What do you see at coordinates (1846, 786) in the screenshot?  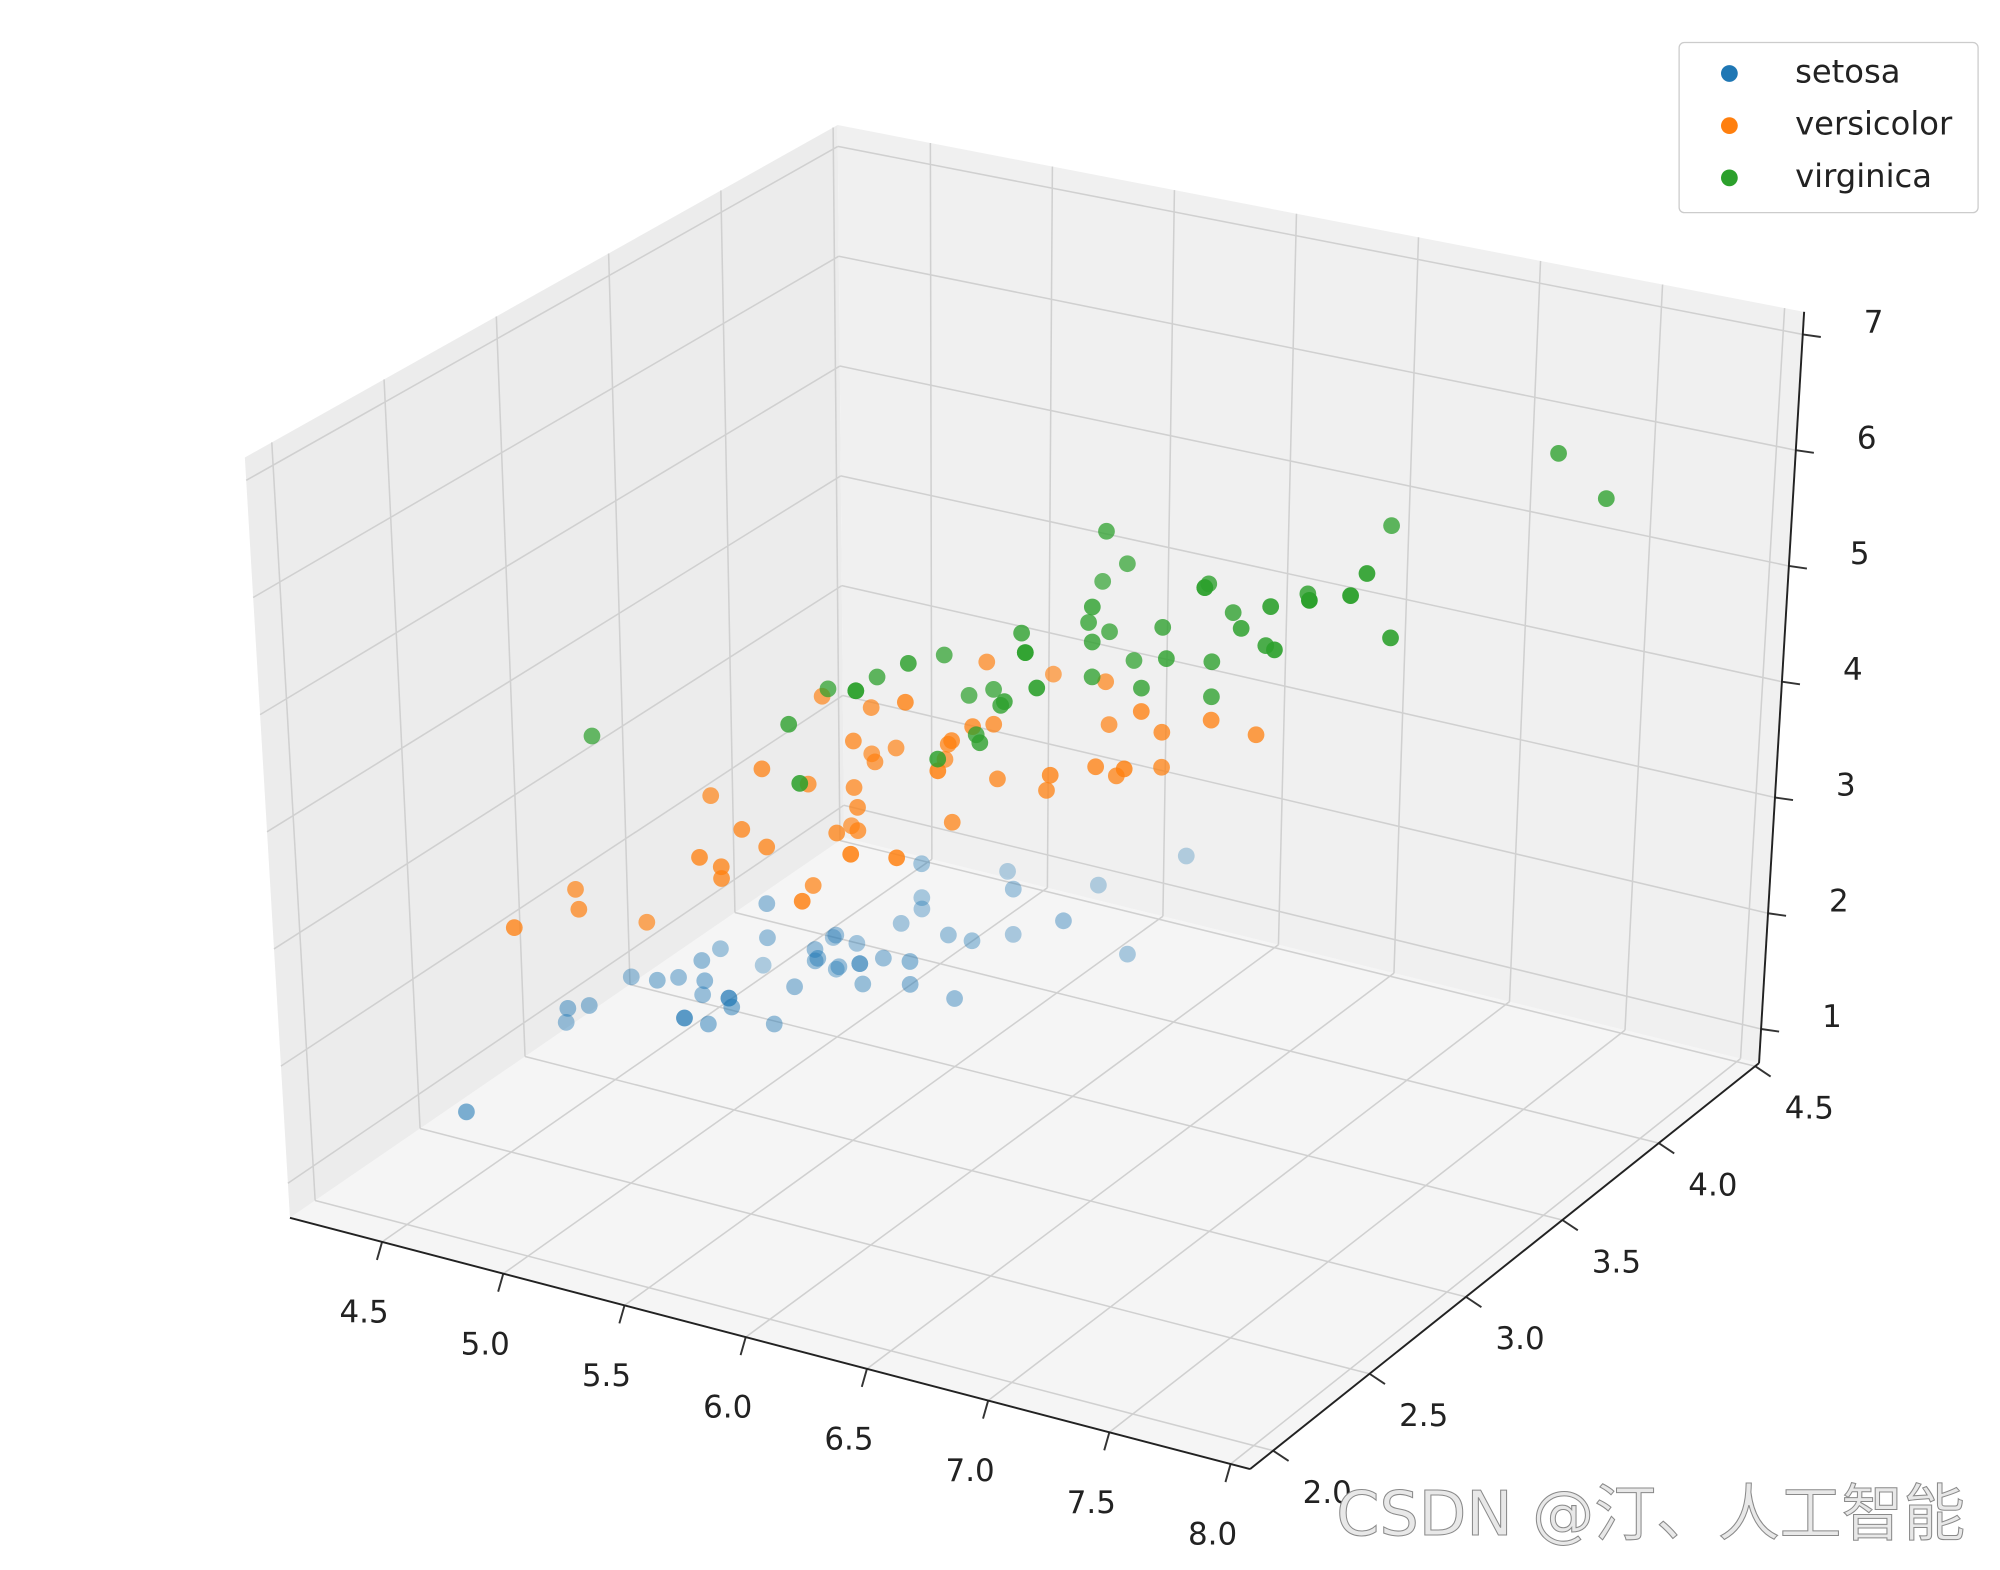 I see `z-tick-label: 3` at bounding box center [1846, 786].